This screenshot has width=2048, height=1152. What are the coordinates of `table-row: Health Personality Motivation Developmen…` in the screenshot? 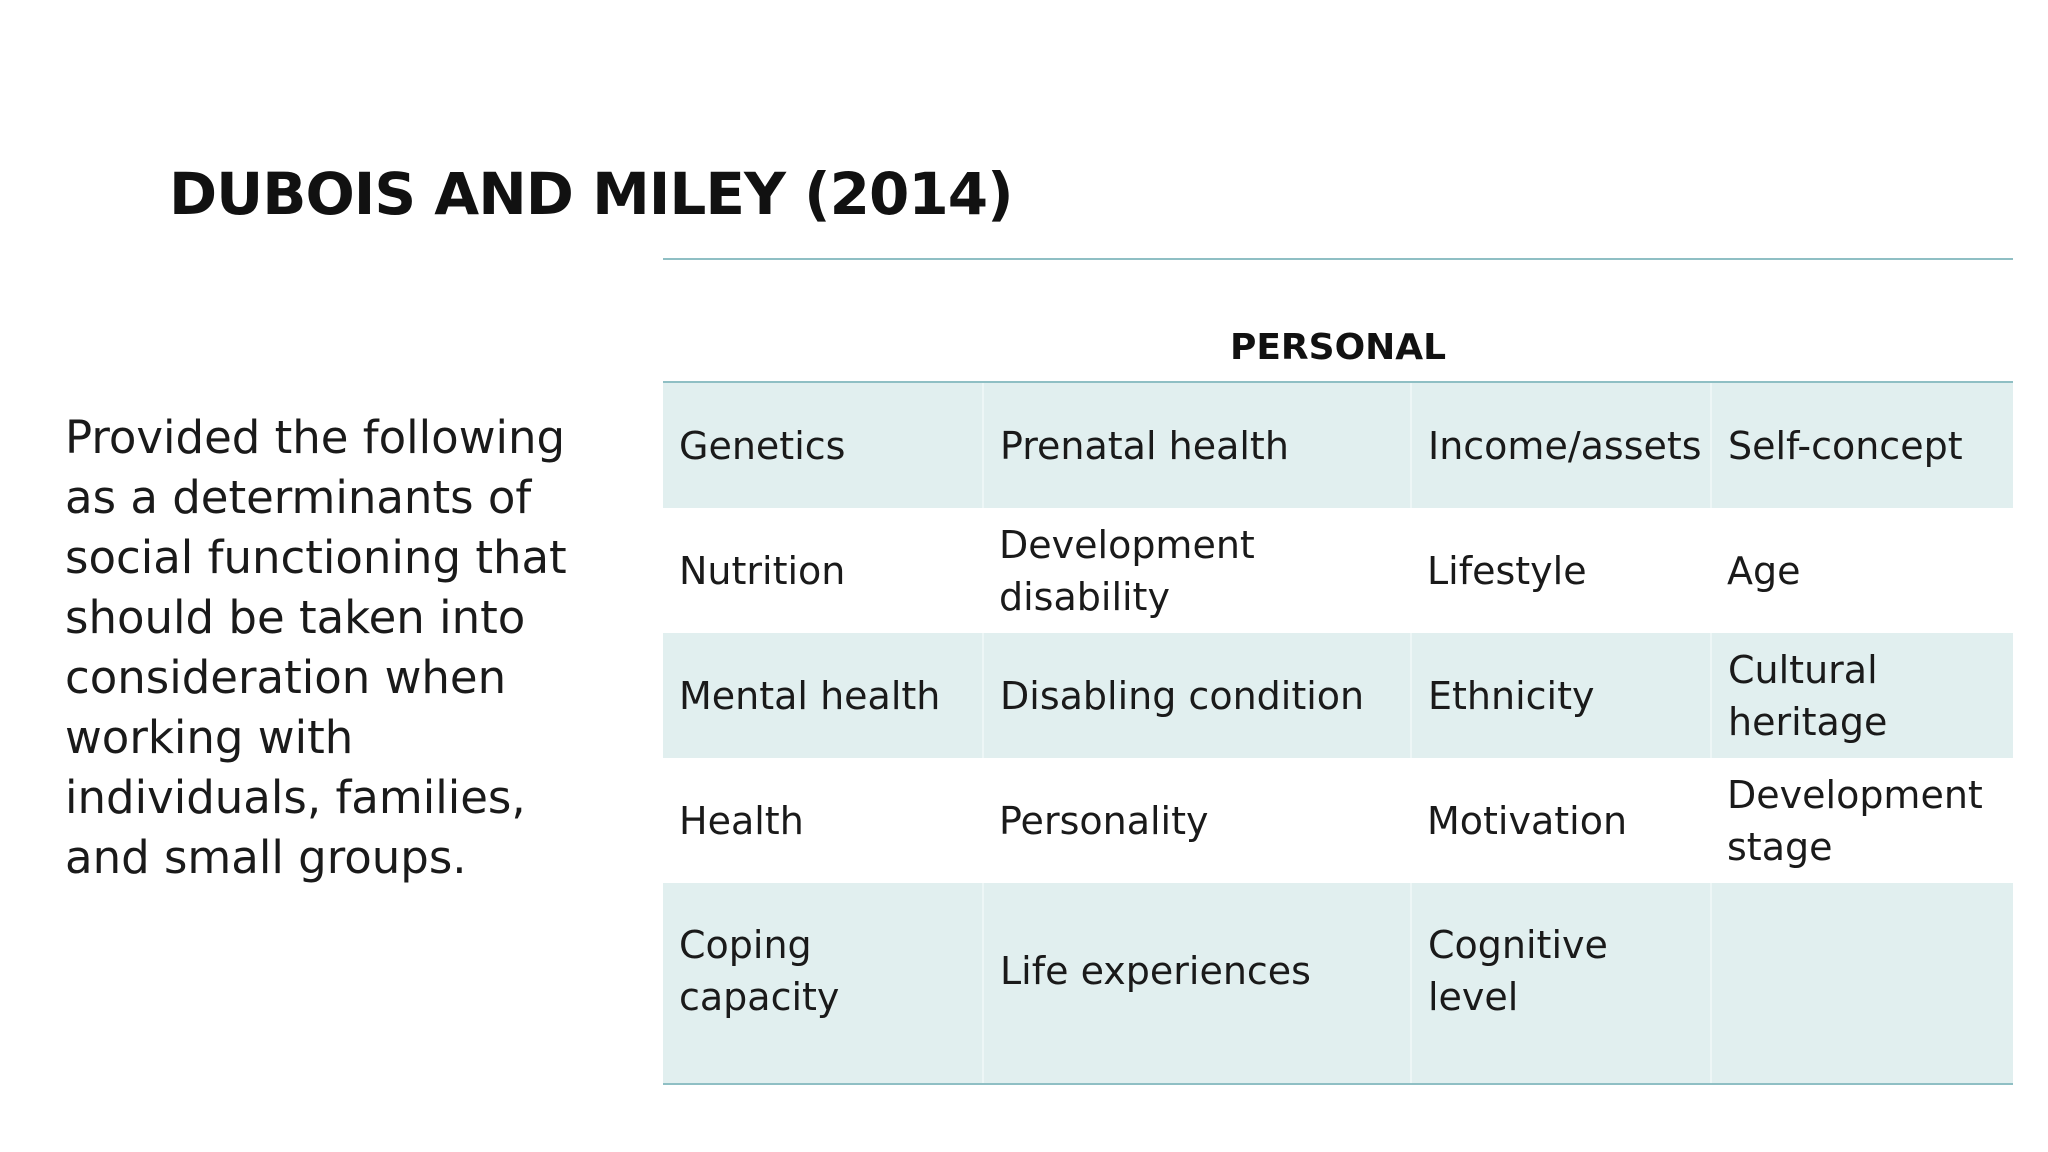 It's located at (1338, 820).